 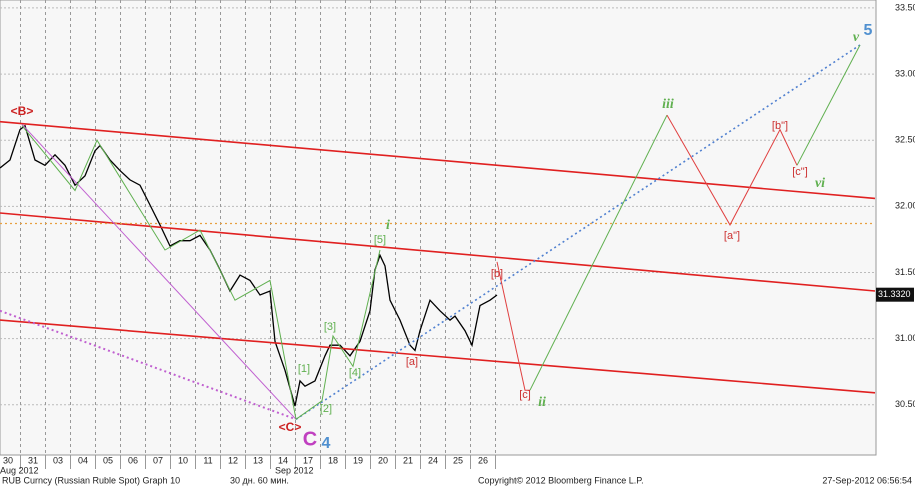 What do you see at coordinates (905, 140) in the screenshot?
I see `y-tick-label: 32.5000` at bounding box center [905, 140].